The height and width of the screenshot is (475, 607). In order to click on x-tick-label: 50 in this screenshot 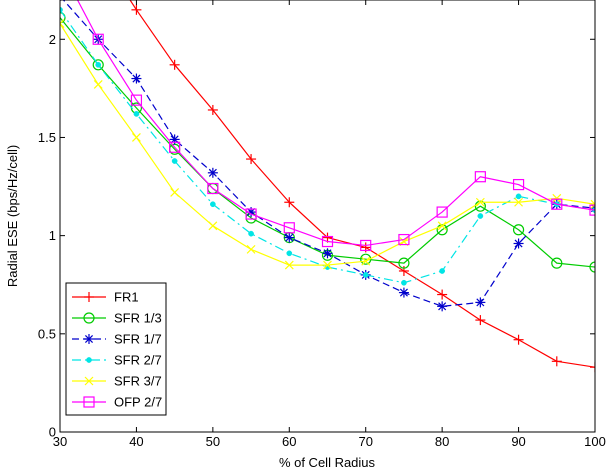, I will do `click(213, 441)`.